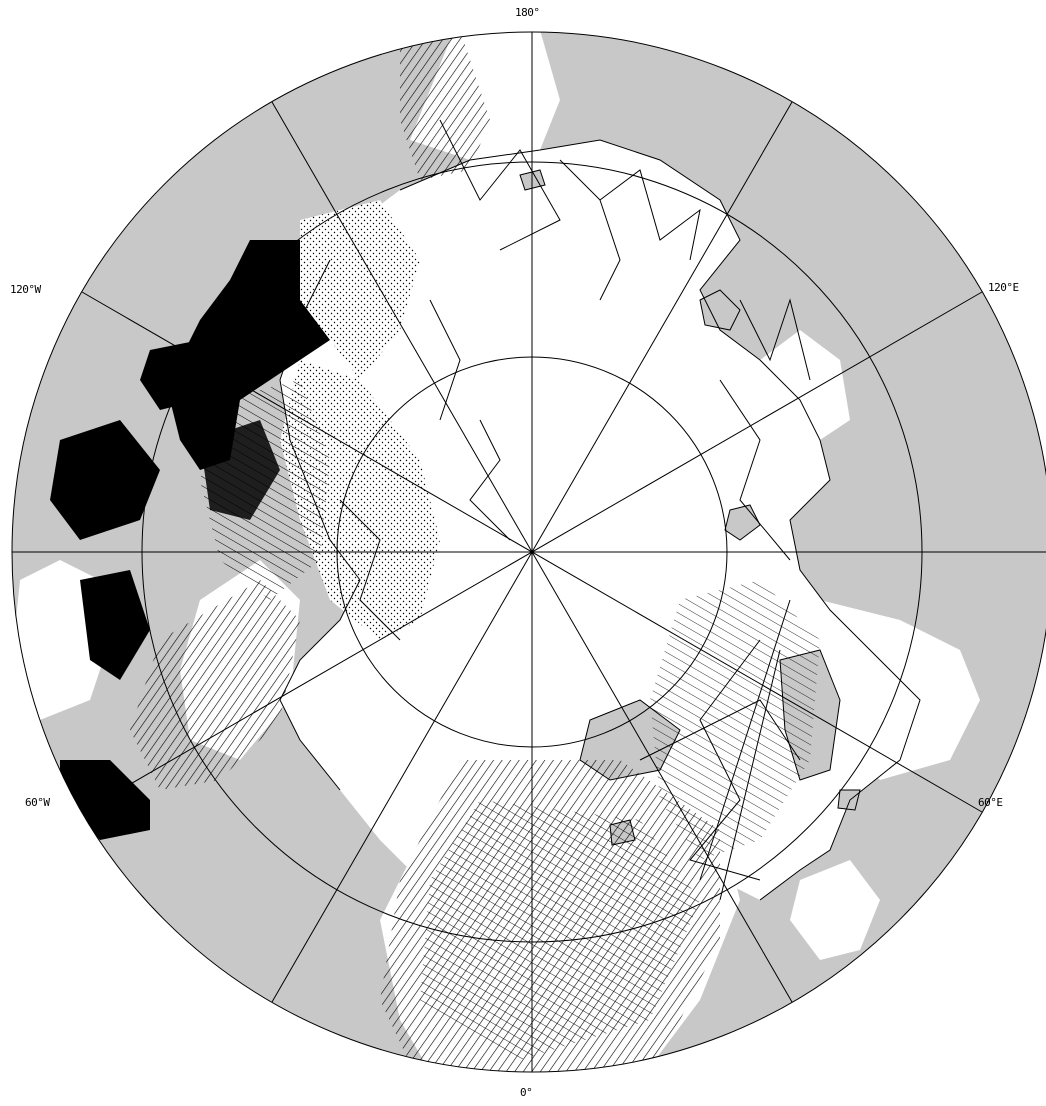 This screenshot has height=1106, width=1046. Describe the element at coordinates (360, 290) in the screenshot. I see `stipple-zone` at that location.